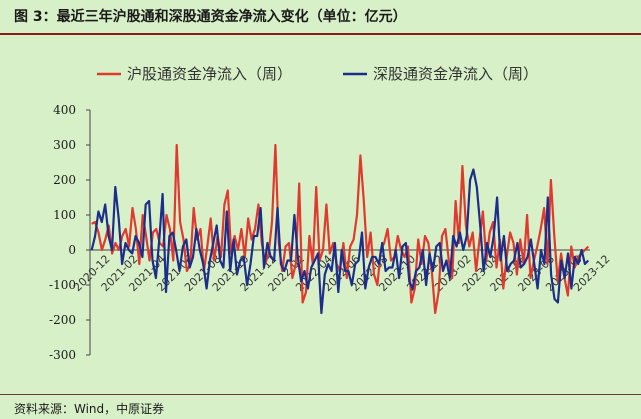  Describe the element at coordinates (64, 110) in the screenshot. I see `y-tick-label: 400` at that location.